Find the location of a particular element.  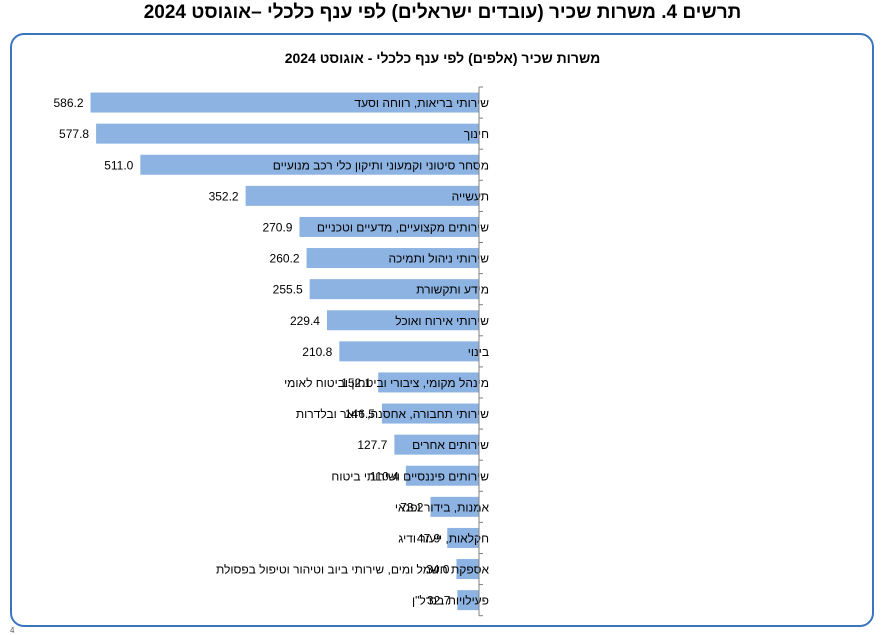

bar-value-label: 255.5 is located at coordinates (288, 290).